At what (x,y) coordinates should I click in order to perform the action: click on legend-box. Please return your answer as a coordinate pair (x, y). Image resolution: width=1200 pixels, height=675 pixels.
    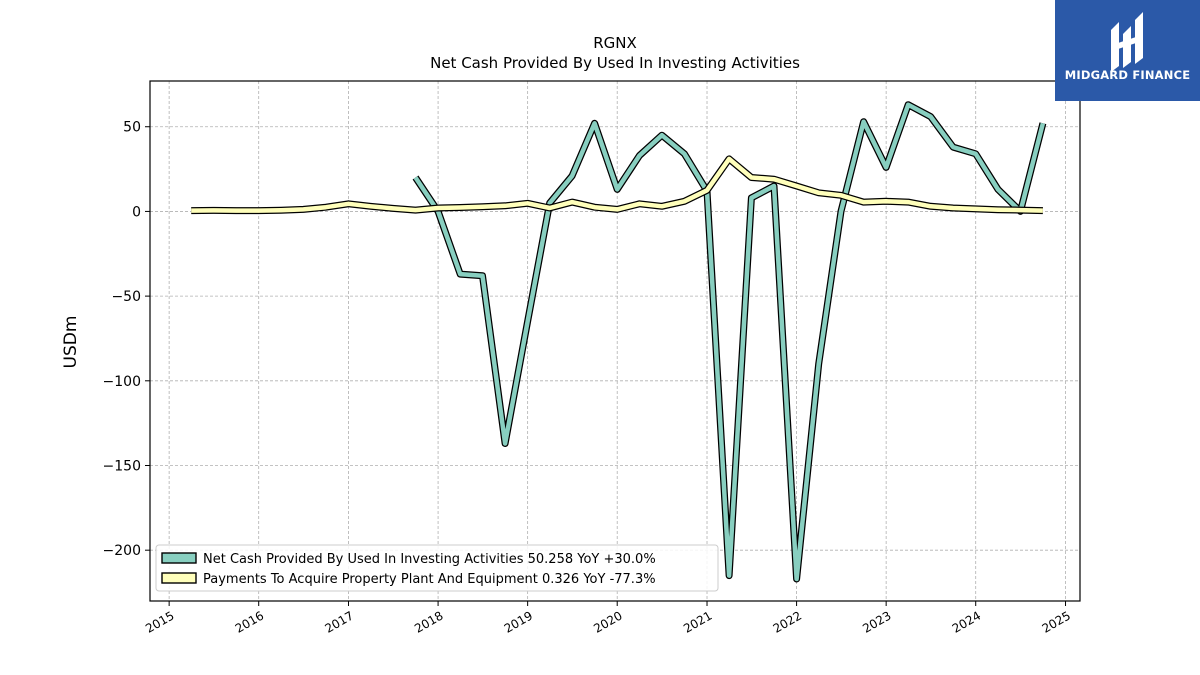
    Looking at the image, I should click on (437, 568).